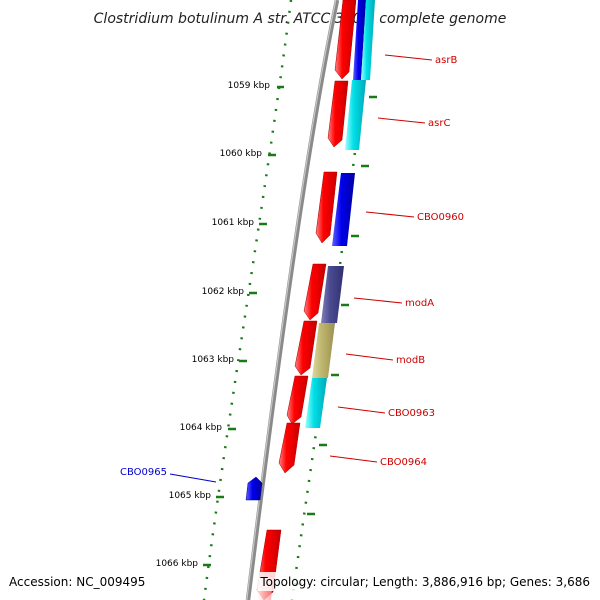  I want to click on category-blocks, so click(340, 214).